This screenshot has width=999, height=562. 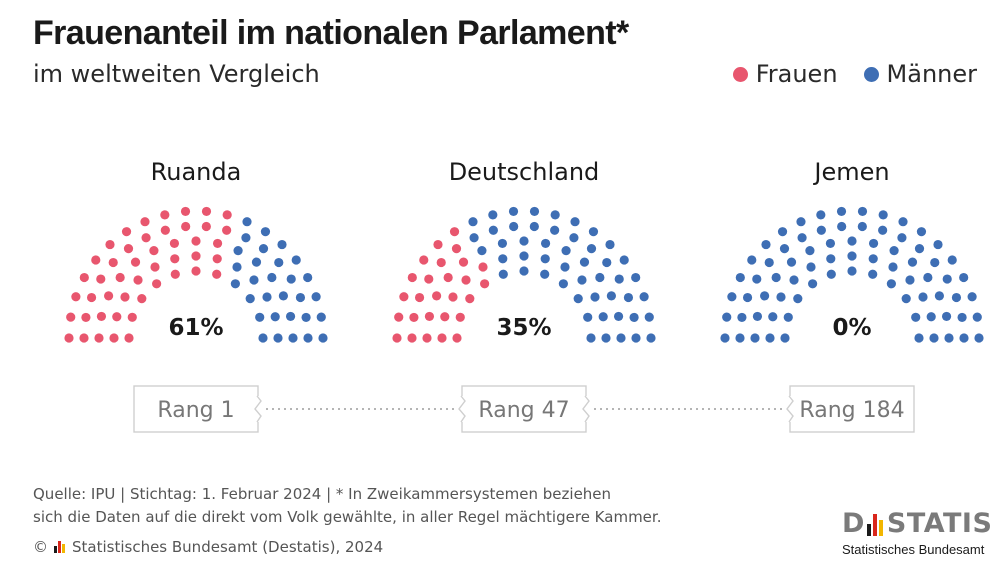 What do you see at coordinates (852, 295) in the screenshot?
I see `parliament-jemen: Jemen 0% Rang 184` at bounding box center [852, 295].